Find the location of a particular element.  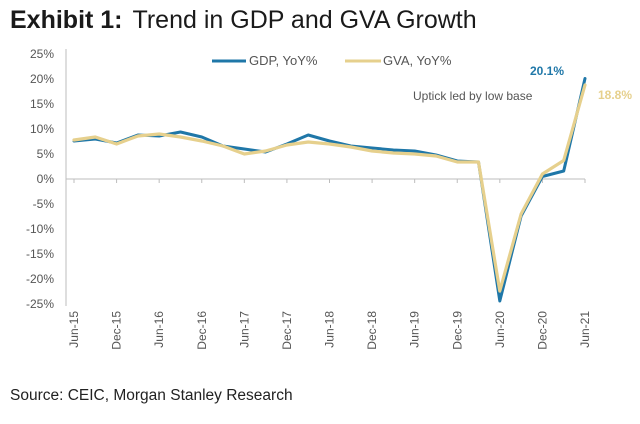

x-tick-label: Dec-19 is located at coordinates (457, 330).